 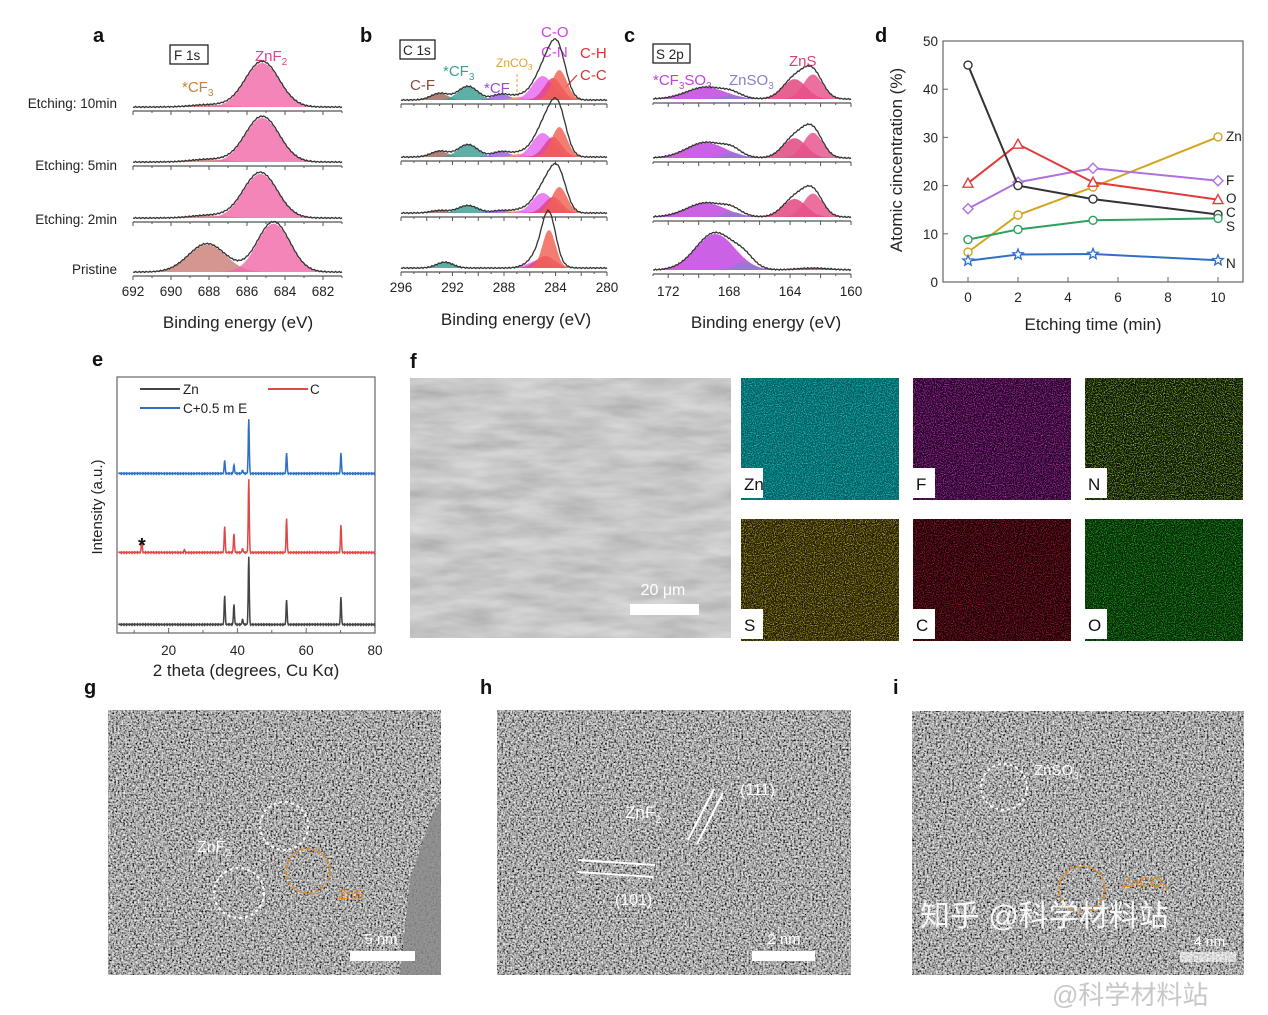 What do you see at coordinates (783, 956) in the screenshot?
I see `scale-bar-h` at bounding box center [783, 956].